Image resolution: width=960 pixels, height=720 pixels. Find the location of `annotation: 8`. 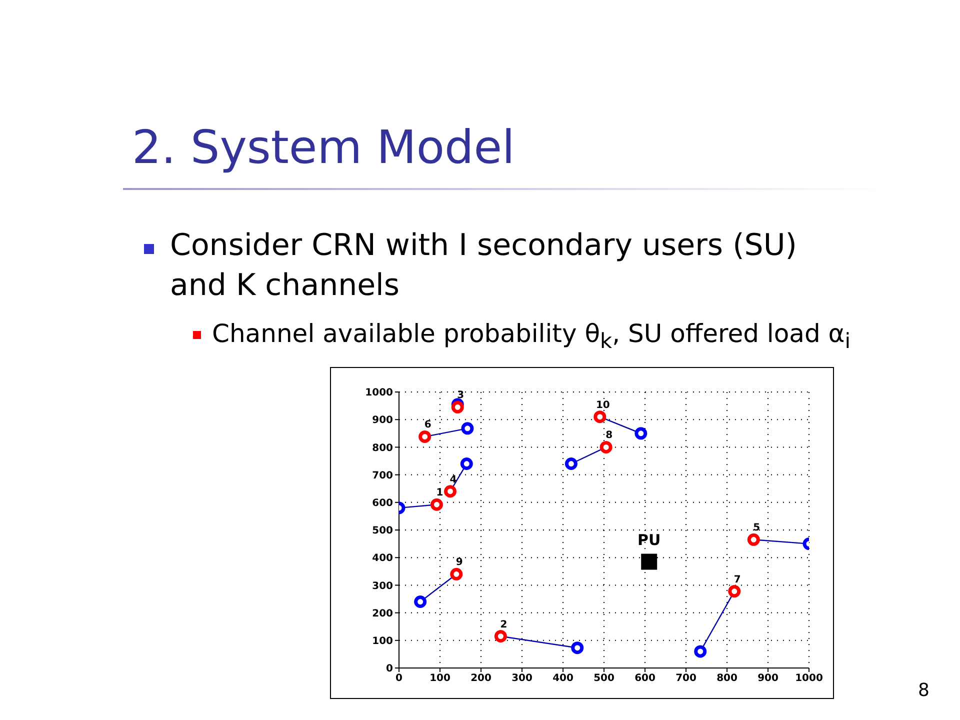

annotation: 8 is located at coordinates (609, 436).